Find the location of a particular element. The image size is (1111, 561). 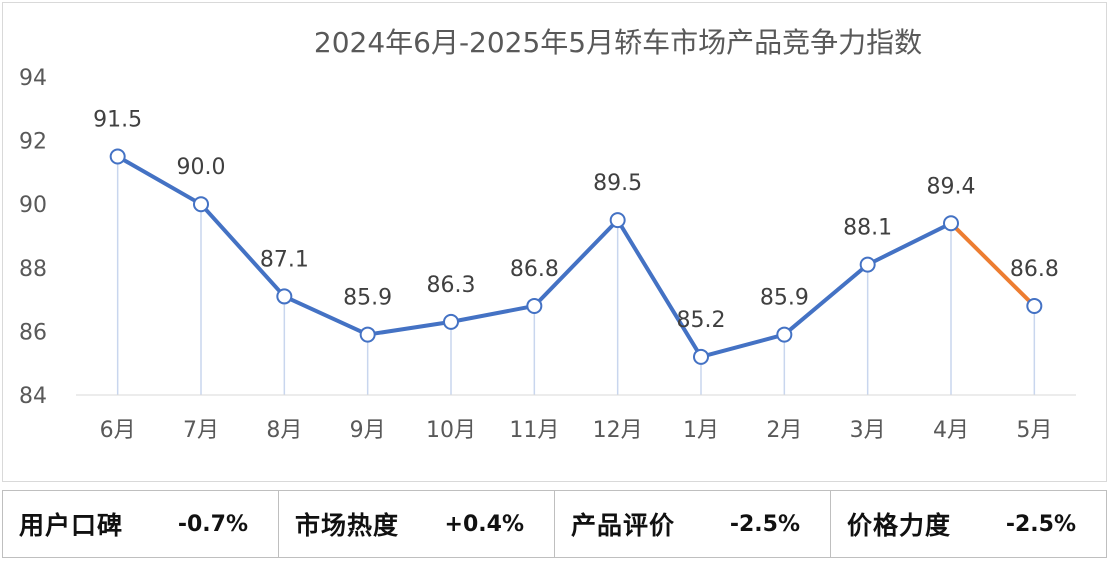

data-label: 90.0 is located at coordinates (201, 167).